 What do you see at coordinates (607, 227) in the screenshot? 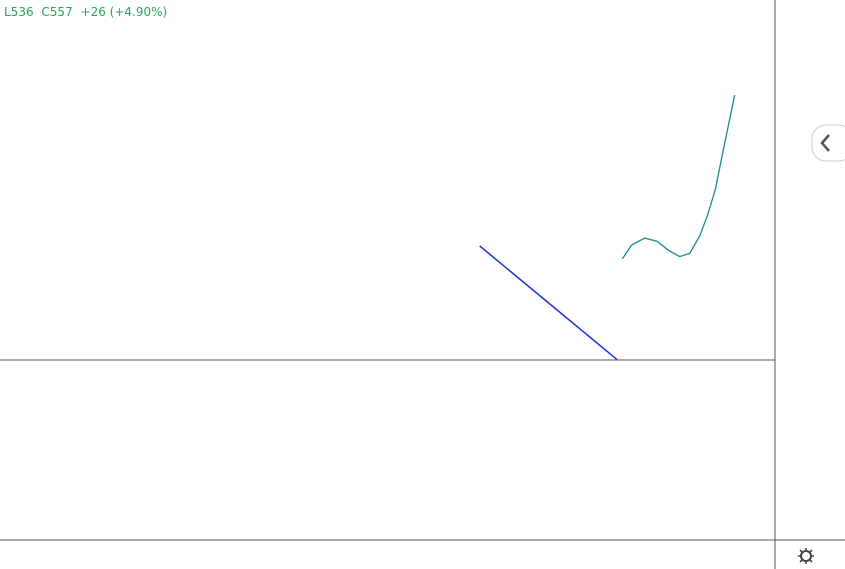
I see `price-pane` at bounding box center [607, 227].